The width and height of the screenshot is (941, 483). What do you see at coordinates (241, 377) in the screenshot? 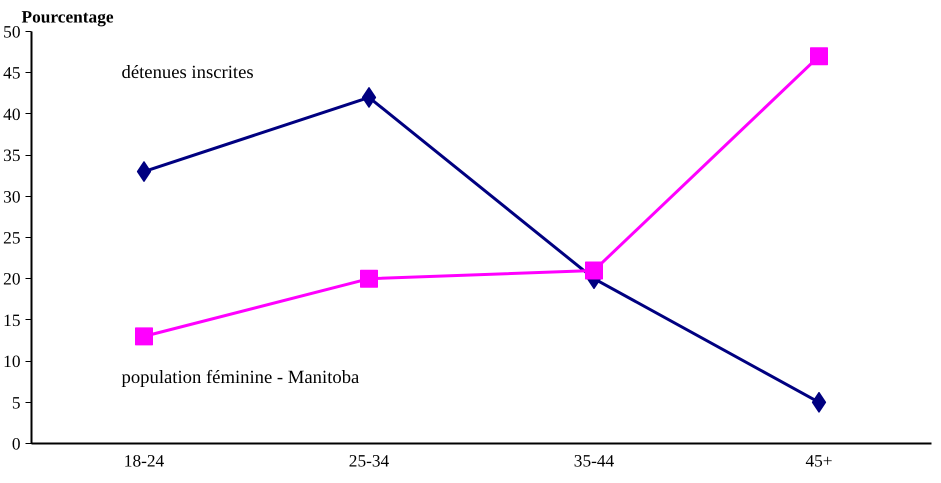
I see `series-label: population féminine - Manitoba` at bounding box center [241, 377].